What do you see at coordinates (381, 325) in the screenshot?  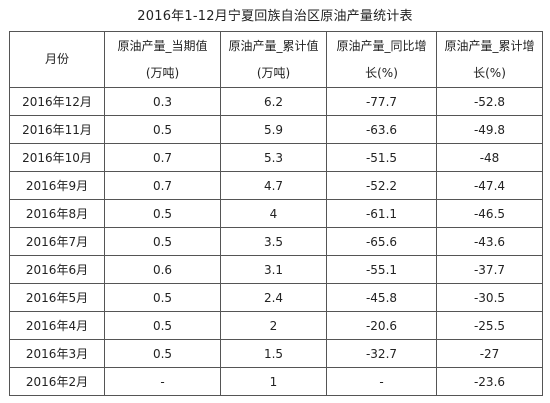 I see `cell-yoy-growth: -20.6` at bounding box center [381, 325].